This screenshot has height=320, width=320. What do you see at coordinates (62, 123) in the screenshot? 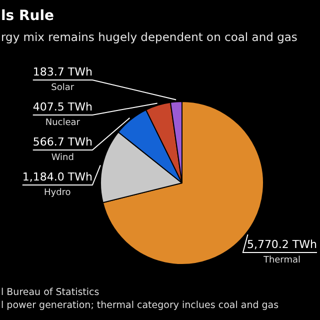
I see `slice-label: Nuclear` at bounding box center [62, 123].